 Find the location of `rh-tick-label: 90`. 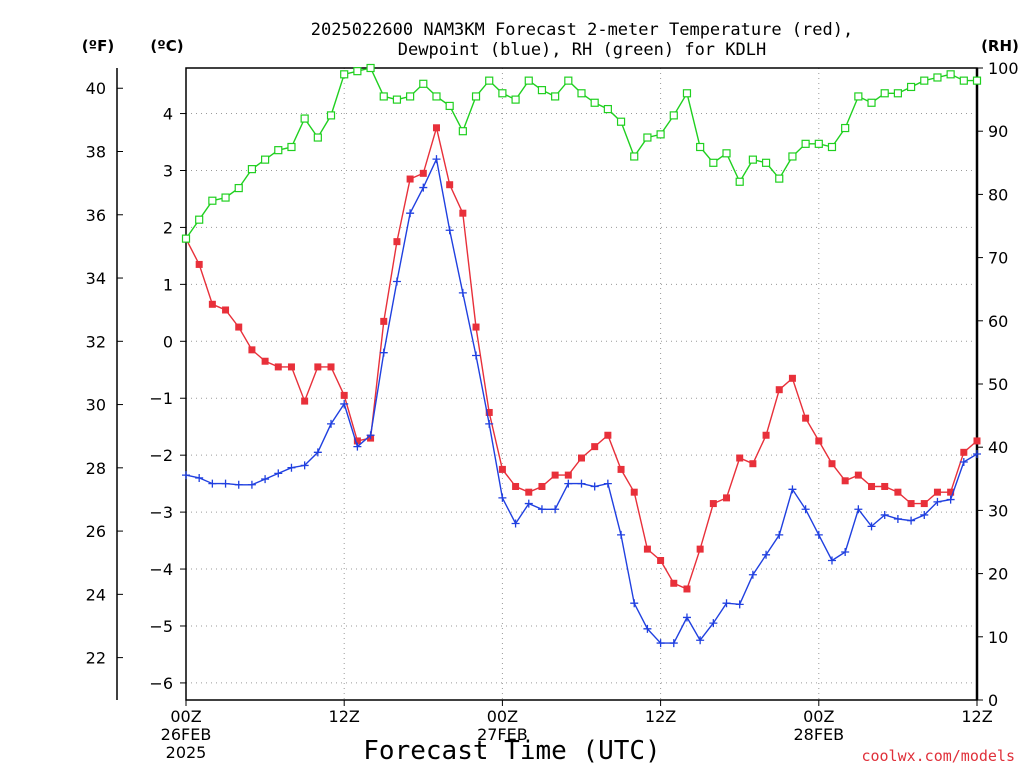

rh-tick-label: 90 is located at coordinates (998, 131).